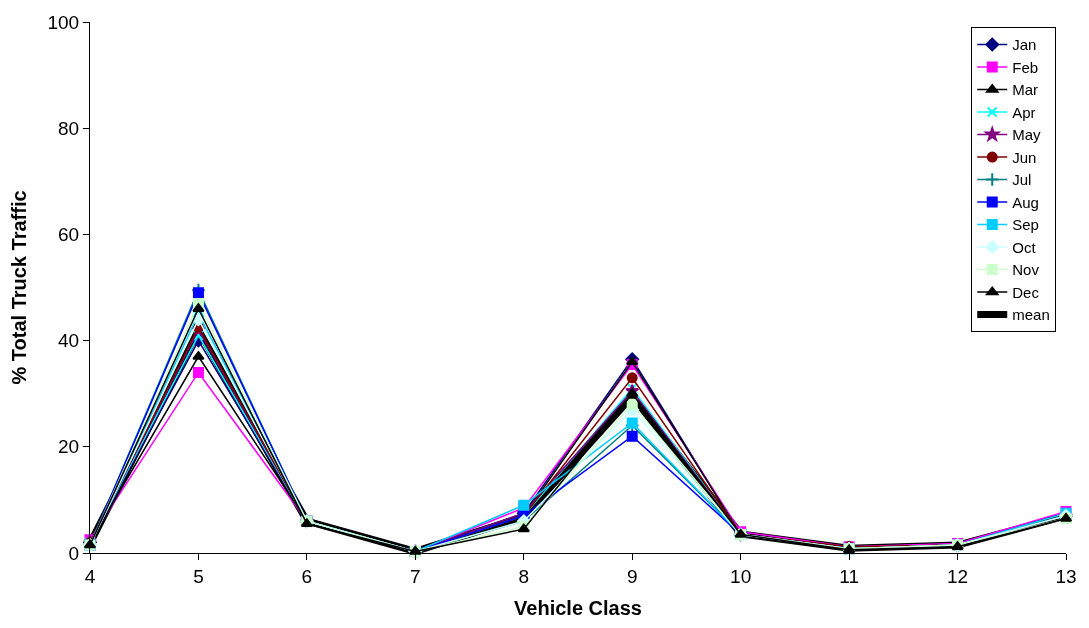  Describe the element at coordinates (63, 22) in the screenshot. I see `y-tick-label: 100` at that location.